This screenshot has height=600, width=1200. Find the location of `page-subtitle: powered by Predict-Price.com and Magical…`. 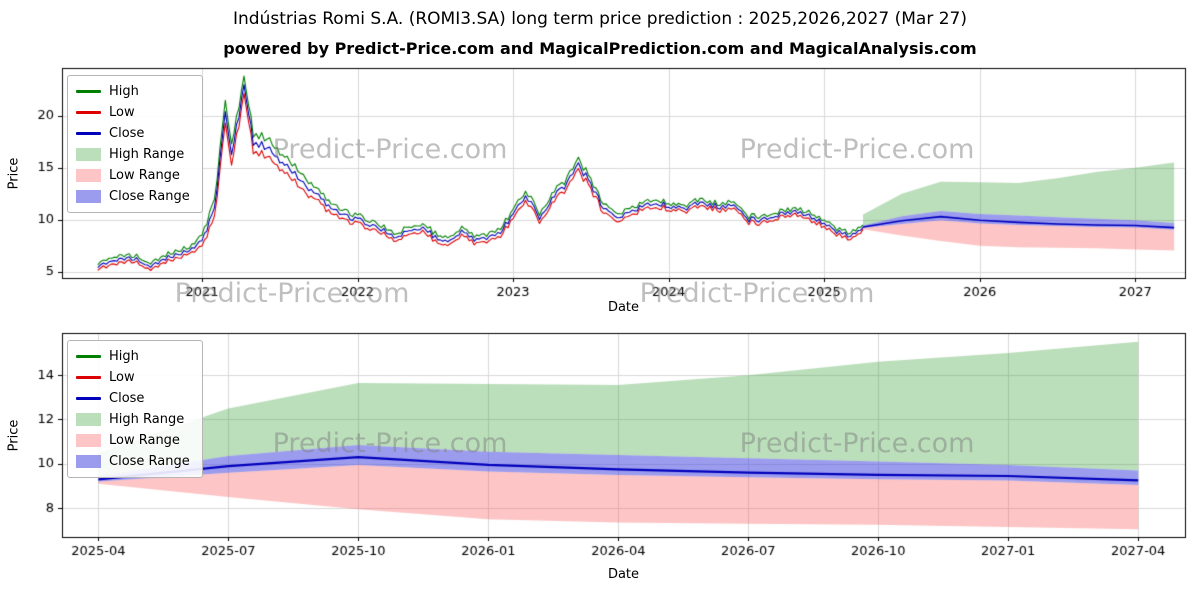

page-subtitle: powered by Predict-Price.com and Magical… is located at coordinates (600, 48).